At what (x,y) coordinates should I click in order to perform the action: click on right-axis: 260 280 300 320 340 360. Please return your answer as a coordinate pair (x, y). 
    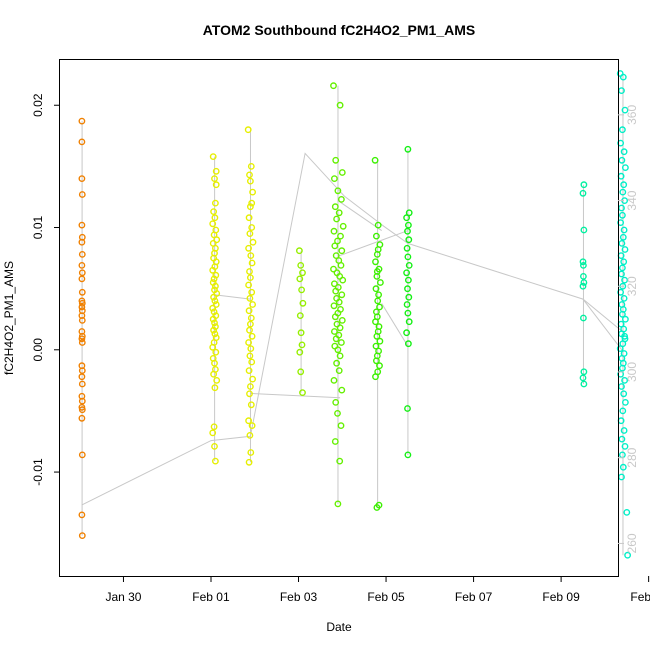
    Looking at the image, I should click on (628, 329).